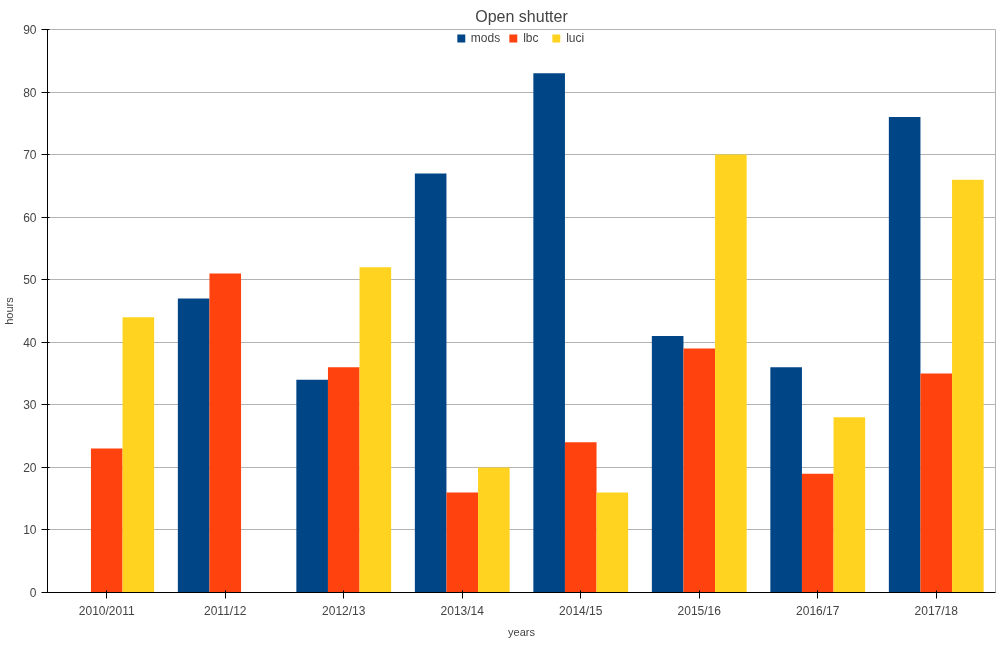 The image size is (1006, 650). What do you see at coordinates (485, 38) in the screenshot?
I see `legend-label: mods` at bounding box center [485, 38].